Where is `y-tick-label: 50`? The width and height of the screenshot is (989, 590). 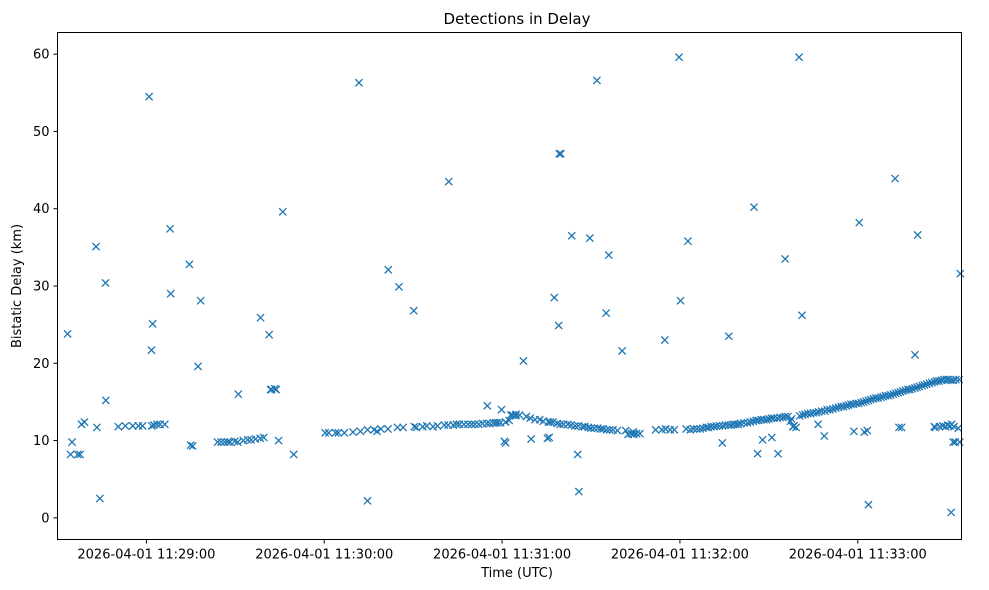
y-tick-label: 50 is located at coordinates (41, 132).